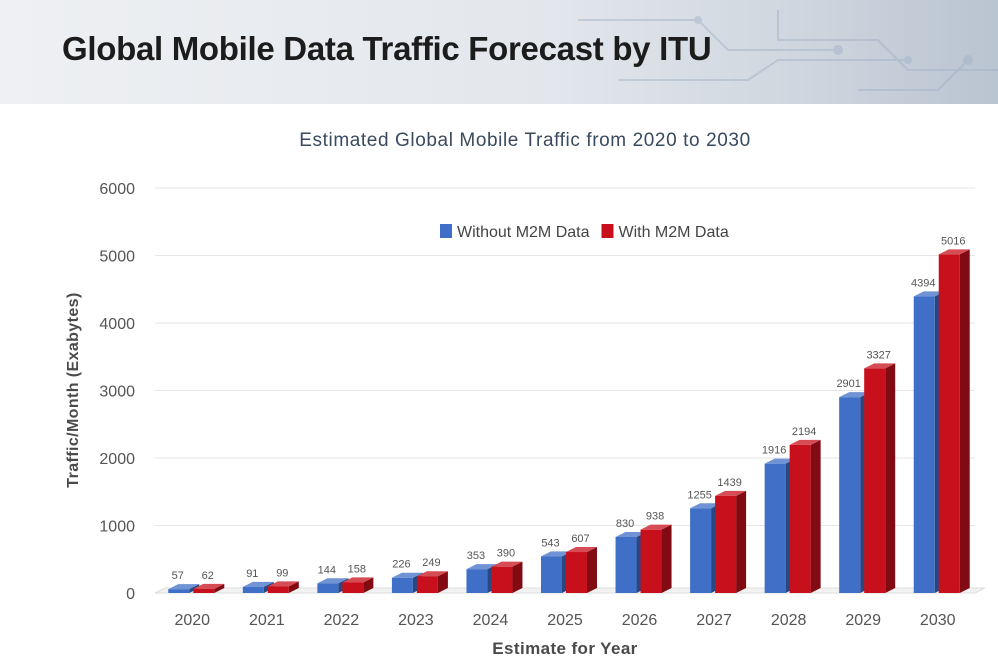 This screenshot has width=998, height=670. What do you see at coordinates (625, 524) in the screenshot?
I see `data-label: 830` at bounding box center [625, 524].